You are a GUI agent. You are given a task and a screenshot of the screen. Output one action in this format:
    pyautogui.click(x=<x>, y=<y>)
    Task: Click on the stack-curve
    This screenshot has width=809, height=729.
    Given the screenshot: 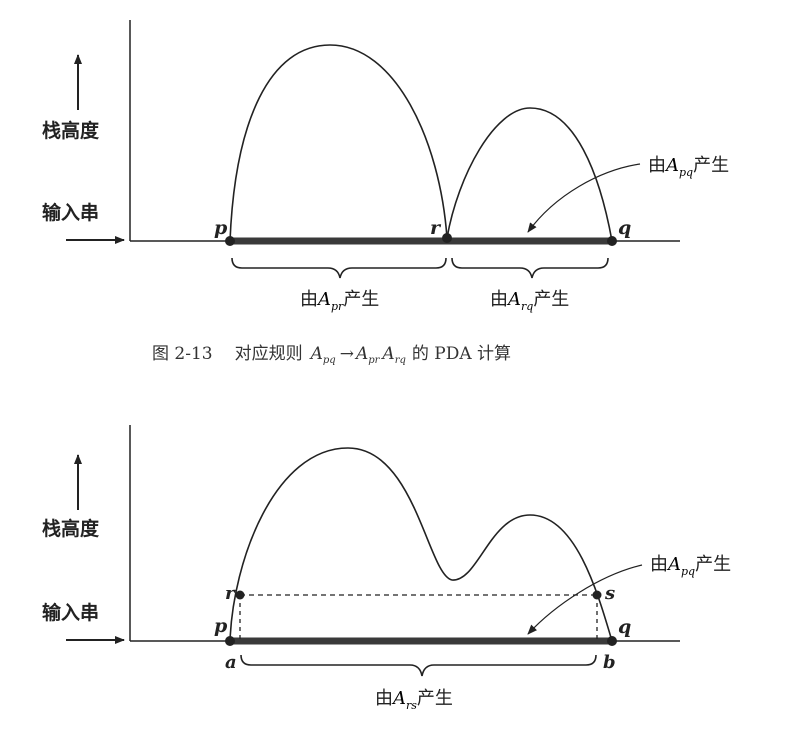 What is the action you would take?
    pyautogui.click(x=421, y=544)
    